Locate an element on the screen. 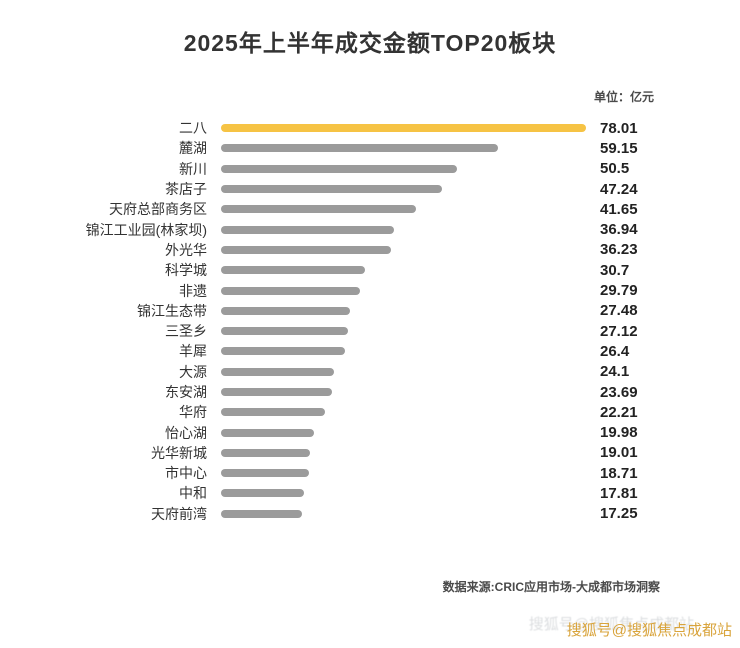  value-label: 27.48 is located at coordinates (619, 311).